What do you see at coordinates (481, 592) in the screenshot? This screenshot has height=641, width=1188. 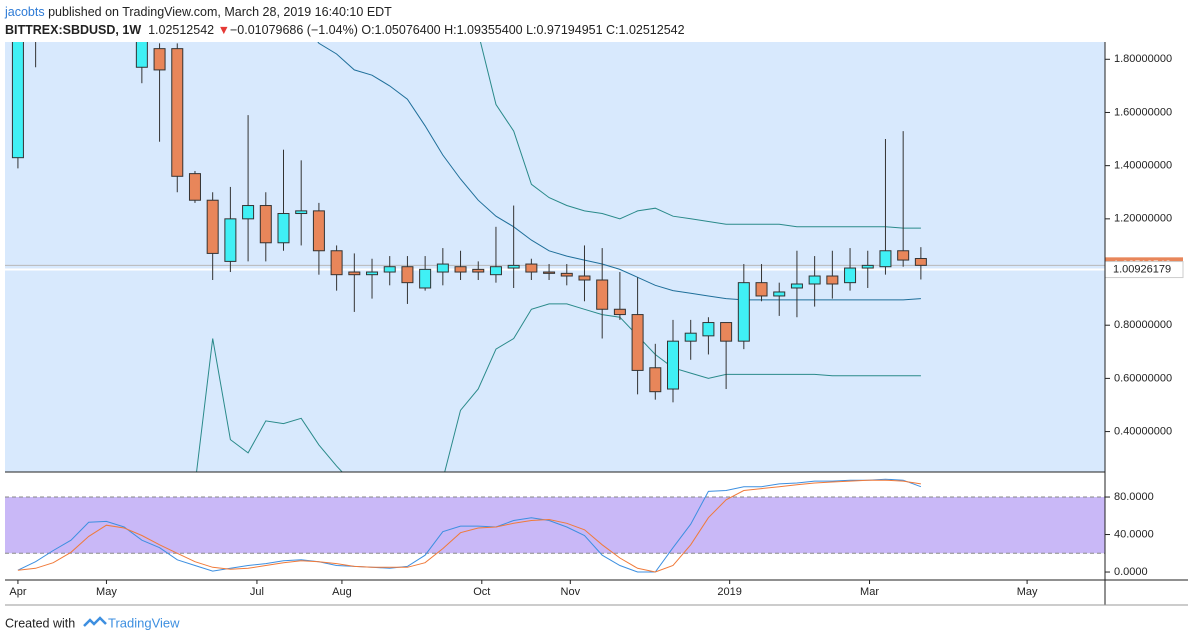 I see `x-tick-label: Oct` at bounding box center [481, 592].